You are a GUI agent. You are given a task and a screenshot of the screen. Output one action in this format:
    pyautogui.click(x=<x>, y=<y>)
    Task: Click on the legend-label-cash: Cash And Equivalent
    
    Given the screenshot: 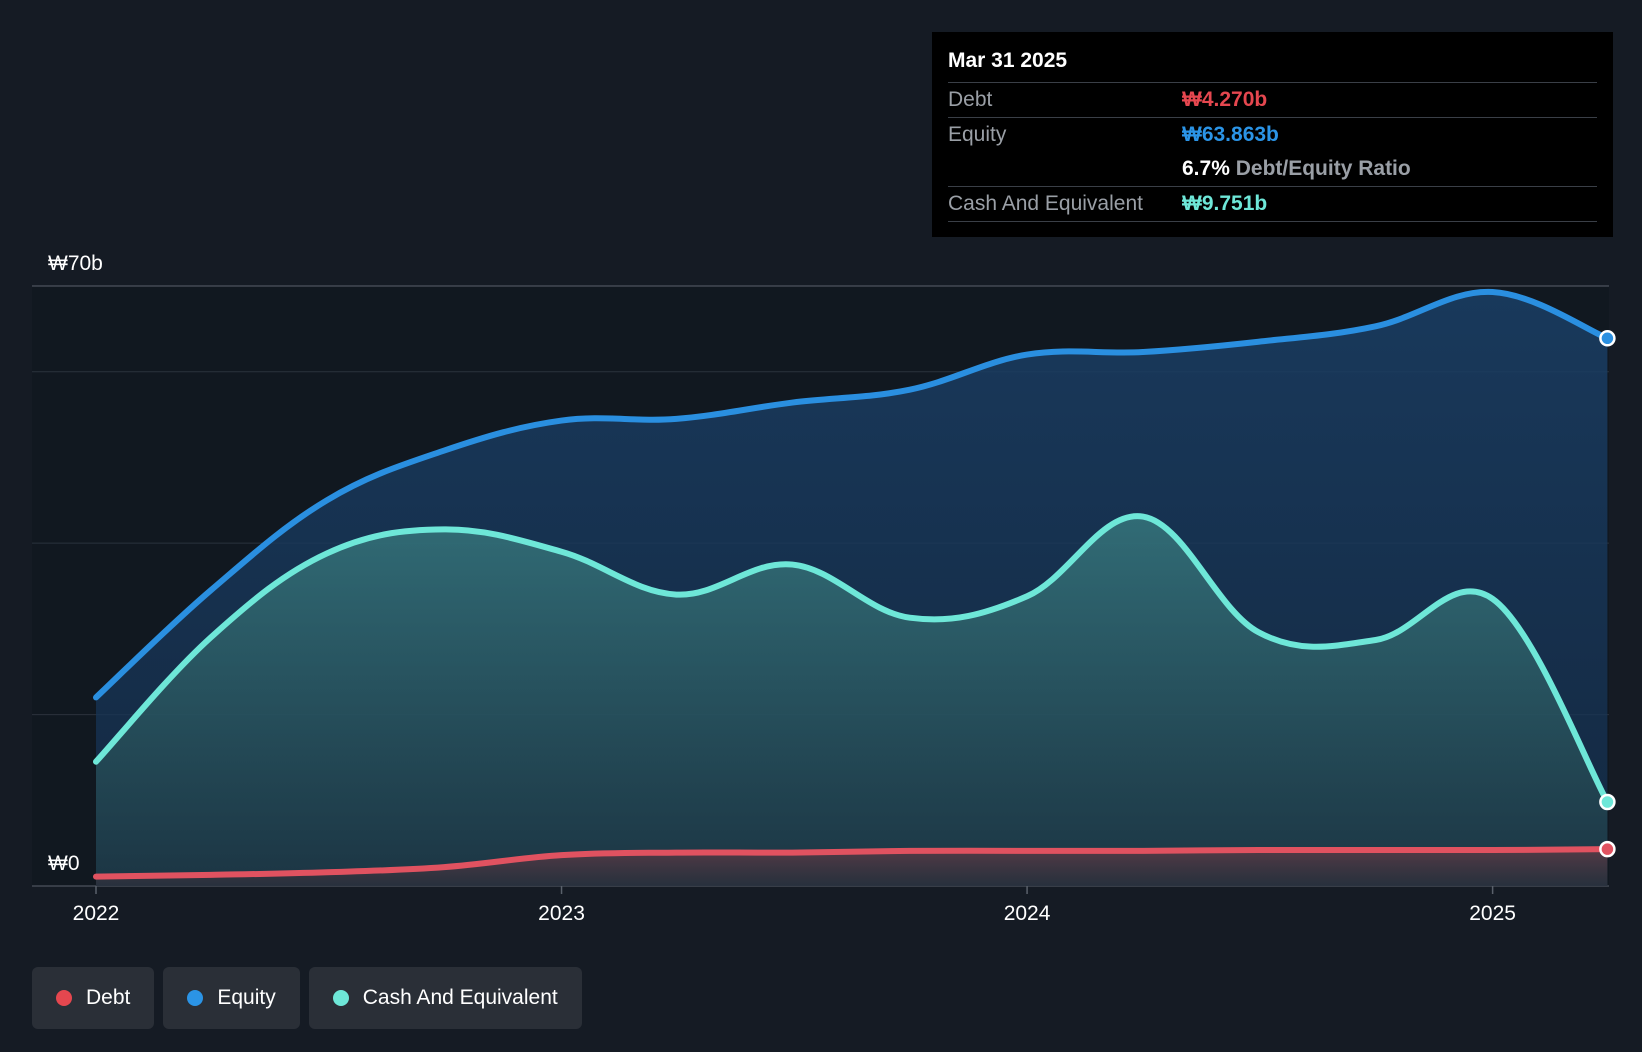 What is the action you would take?
    pyautogui.click(x=460, y=997)
    